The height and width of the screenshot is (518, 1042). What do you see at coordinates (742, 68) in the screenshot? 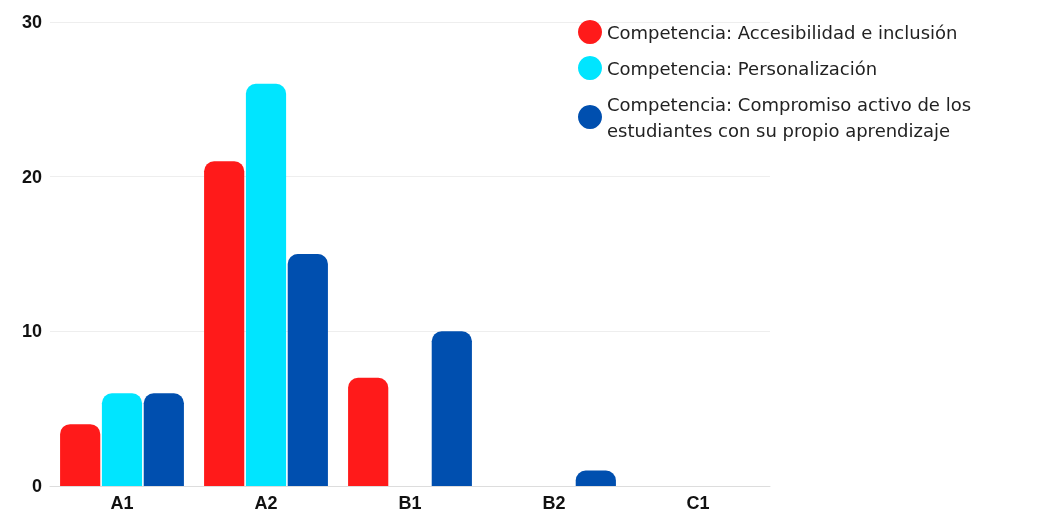
I see `legend-label: Competencia: Personalización` at bounding box center [742, 68].